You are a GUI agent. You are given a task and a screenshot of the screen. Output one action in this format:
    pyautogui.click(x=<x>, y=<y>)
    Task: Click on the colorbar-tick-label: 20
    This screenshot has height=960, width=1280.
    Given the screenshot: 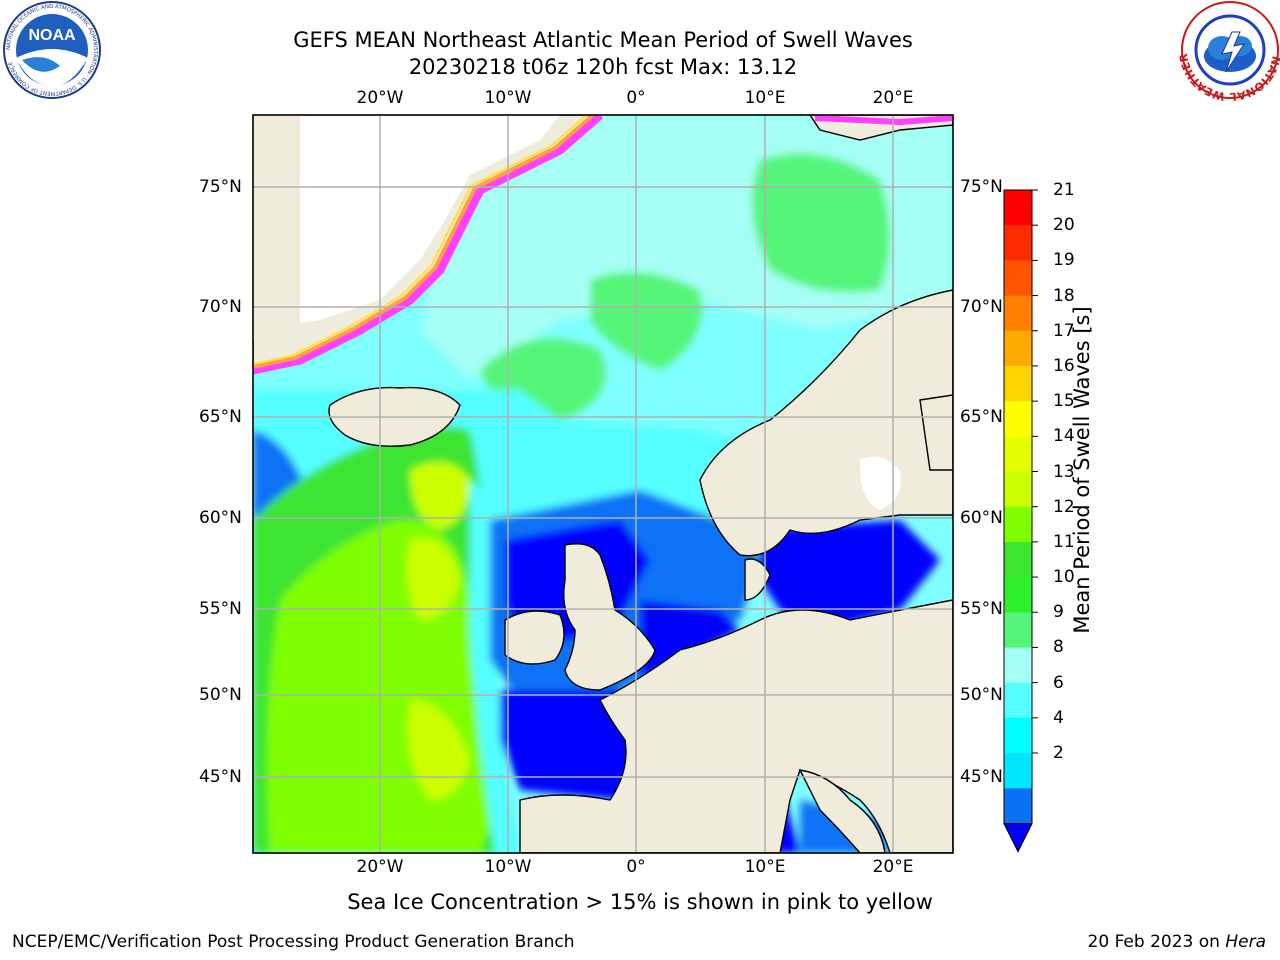 What is the action you would take?
    pyautogui.click(x=1064, y=225)
    